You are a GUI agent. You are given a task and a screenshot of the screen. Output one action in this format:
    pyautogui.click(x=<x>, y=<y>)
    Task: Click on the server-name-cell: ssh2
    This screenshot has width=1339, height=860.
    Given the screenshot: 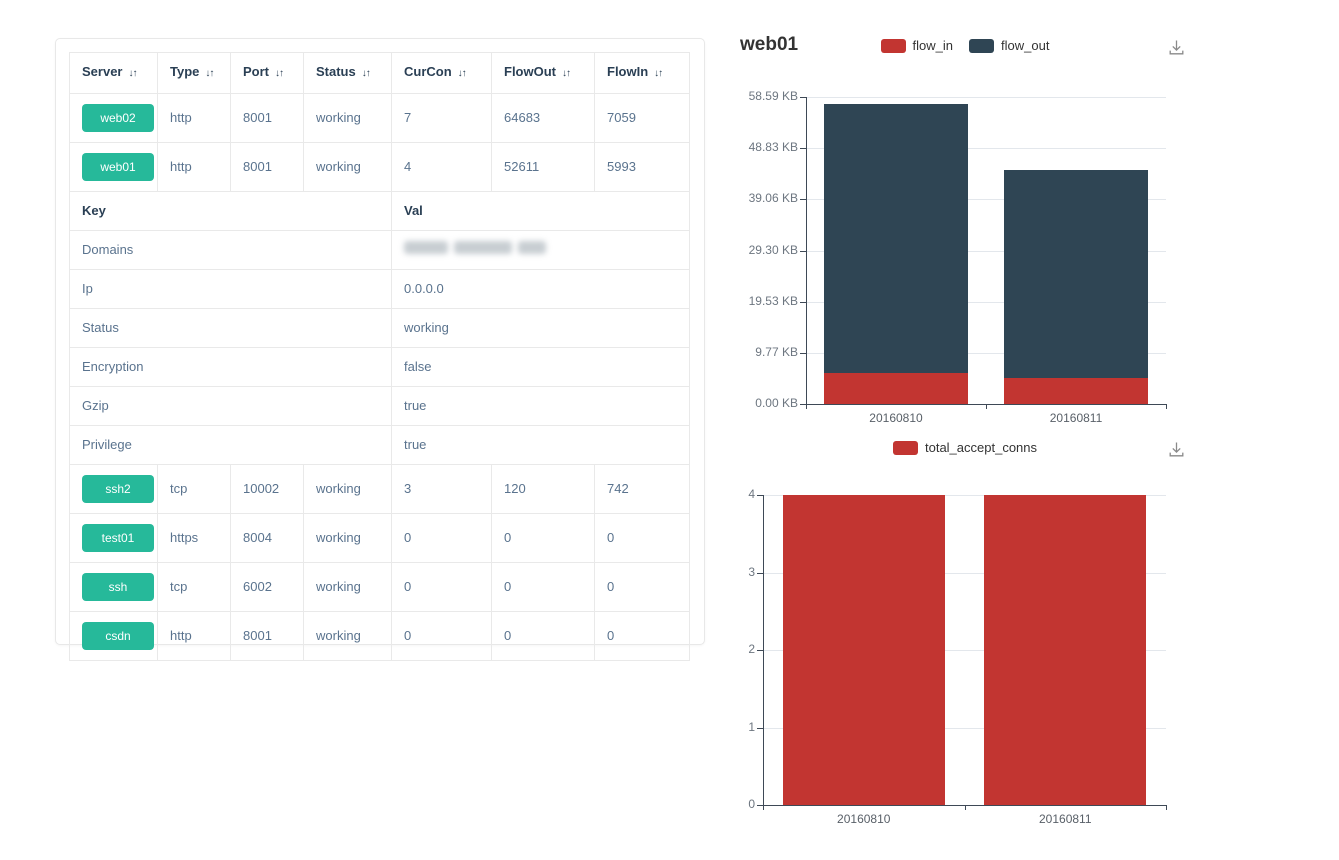 What is the action you would take?
    pyautogui.click(x=113, y=489)
    